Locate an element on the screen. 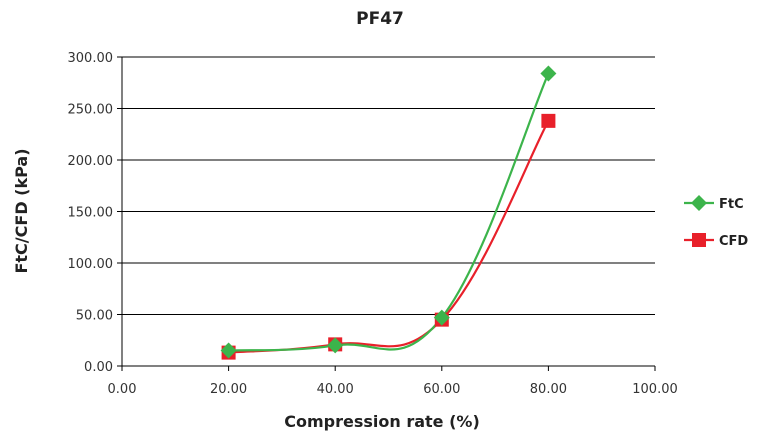 The width and height of the screenshot is (759, 433). y-tick-labels: 0.00 50.00 100.00 150.00 200.00 250.00 300.00 is located at coordinates (91, 213).